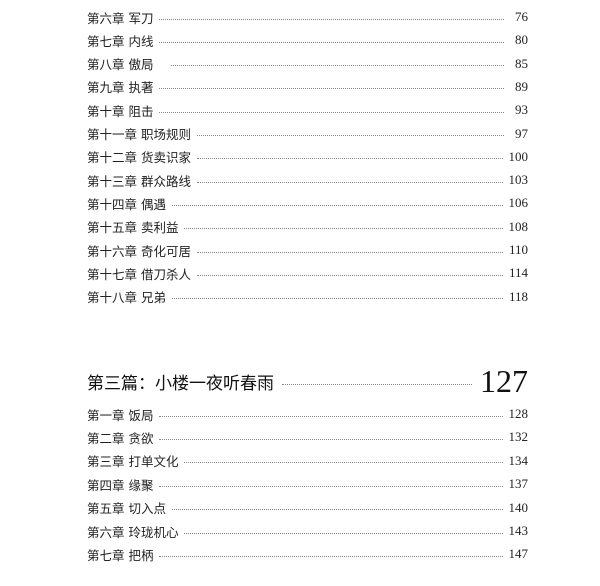 The width and height of the screenshot is (600, 586). What do you see at coordinates (126, 204) in the screenshot?
I see `chapter-title: 第十四章 偶遇` at bounding box center [126, 204].